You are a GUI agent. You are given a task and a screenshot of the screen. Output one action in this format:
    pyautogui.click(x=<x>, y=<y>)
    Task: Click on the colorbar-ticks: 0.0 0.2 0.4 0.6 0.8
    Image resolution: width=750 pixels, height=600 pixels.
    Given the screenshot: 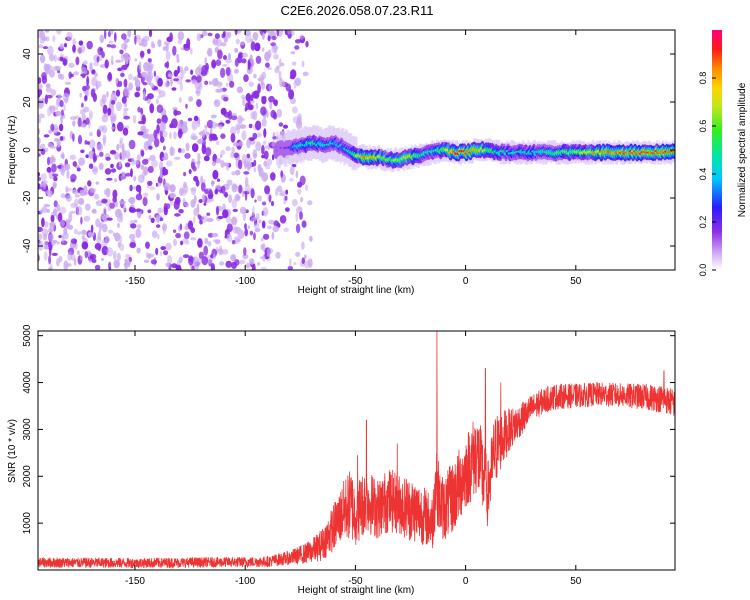 What is the action you would take?
    pyautogui.click(x=707, y=174)
    